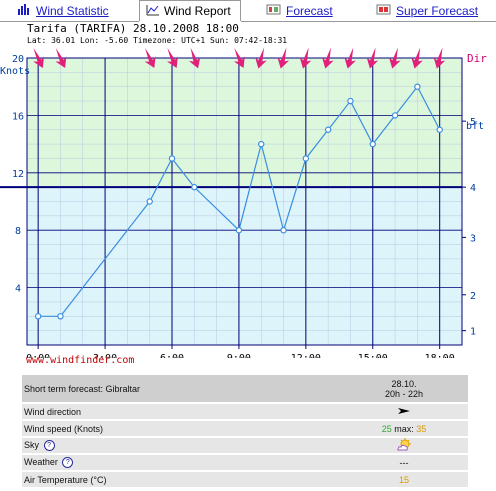  What do you see at coordinates (473, 122) in the screenshot?
I see `y2-tick-label: 5` at bounding box center [473, 122].